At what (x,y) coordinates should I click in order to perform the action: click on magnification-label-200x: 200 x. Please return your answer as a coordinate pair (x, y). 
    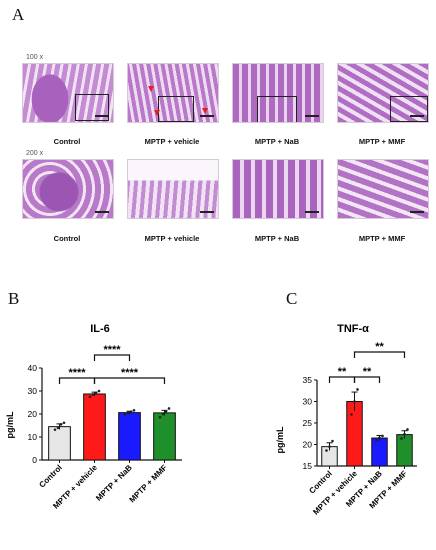
    Looking at the image, I should click on (35, 153).